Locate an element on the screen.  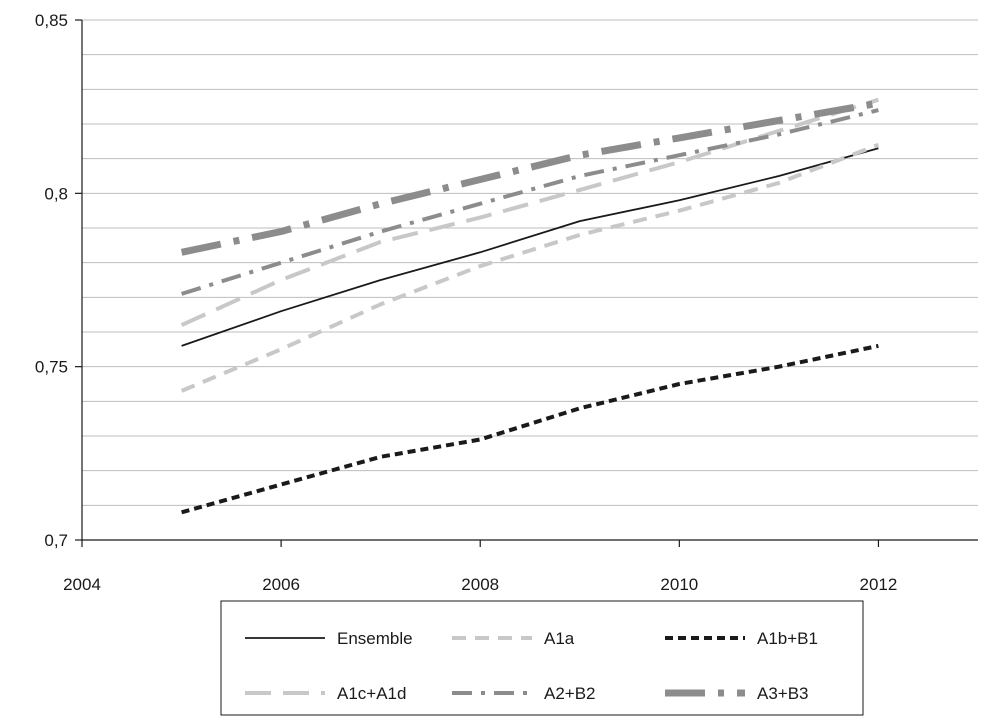
x-tick-label: 2012 is located at coordinates (879, 584).